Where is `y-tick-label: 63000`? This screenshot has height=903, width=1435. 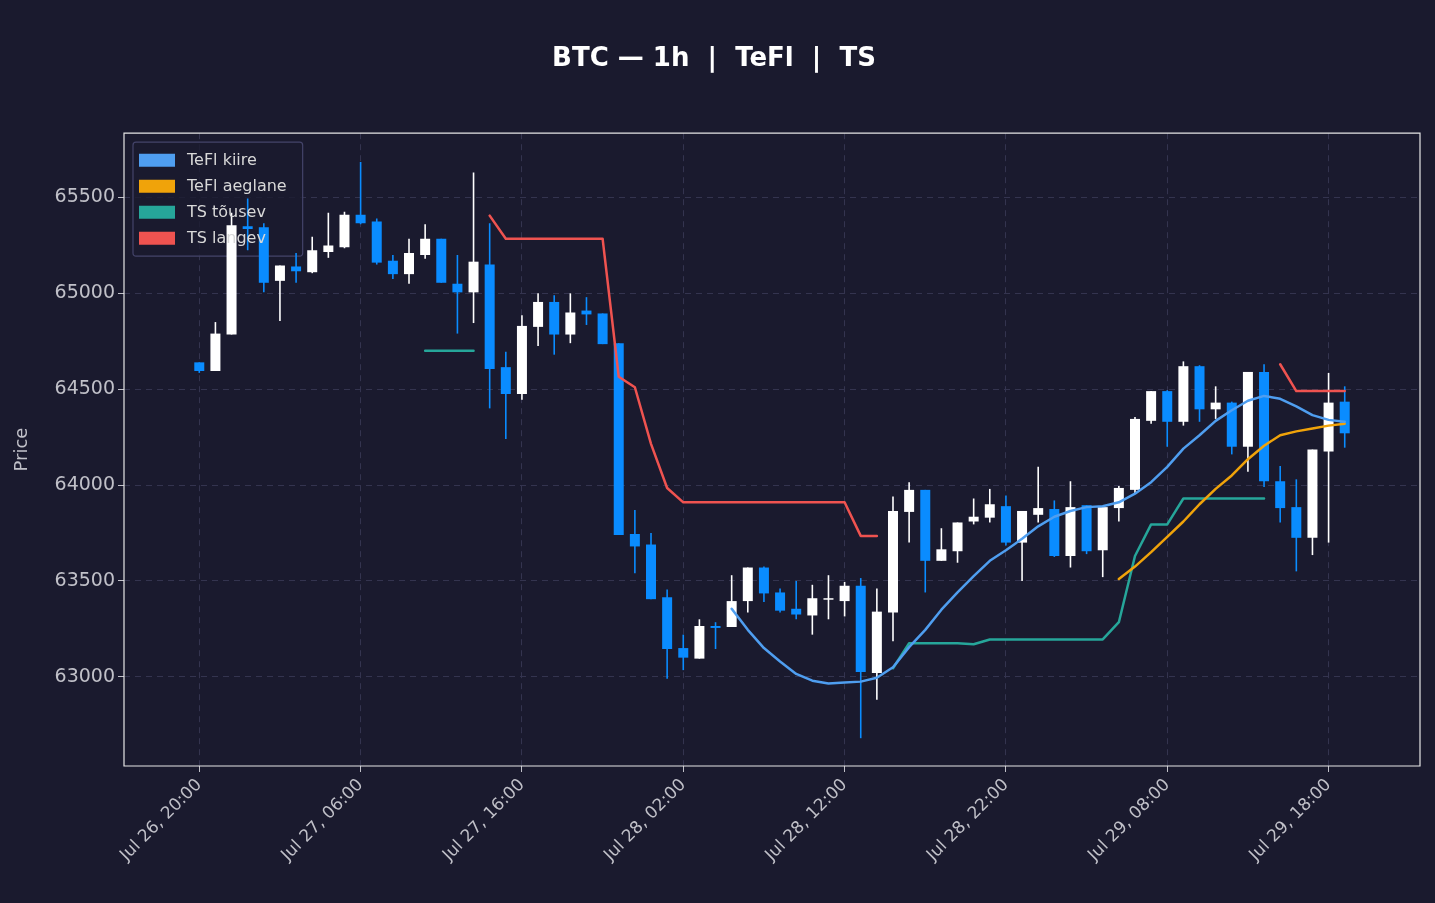 y-tick-label: 63000 is located at coordinates (84, 674).